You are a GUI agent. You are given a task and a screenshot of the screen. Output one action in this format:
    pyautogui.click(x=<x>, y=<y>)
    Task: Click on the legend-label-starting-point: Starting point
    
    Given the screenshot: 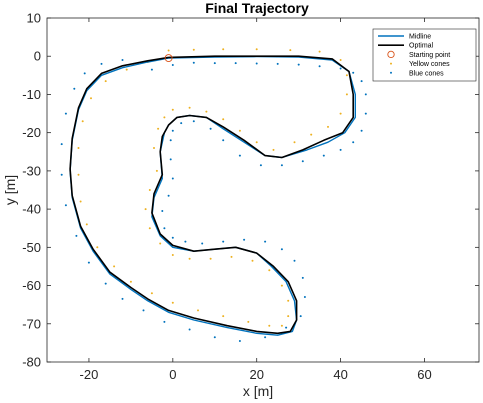 What is the action you would take?
    pyautogui.click(x=429, y=55)
    